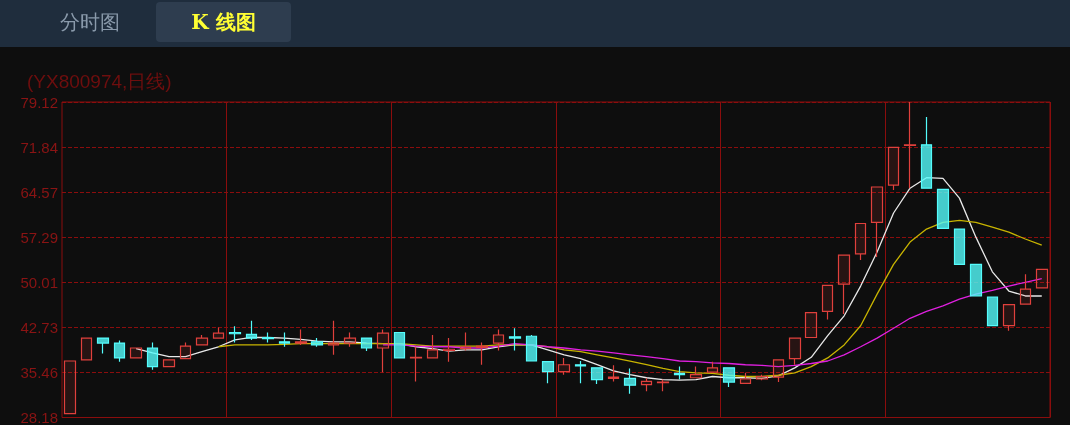  Describe the element at coordinates (39, 417) in the screenshot. I see `y-tick-label: 28.18` at that location.